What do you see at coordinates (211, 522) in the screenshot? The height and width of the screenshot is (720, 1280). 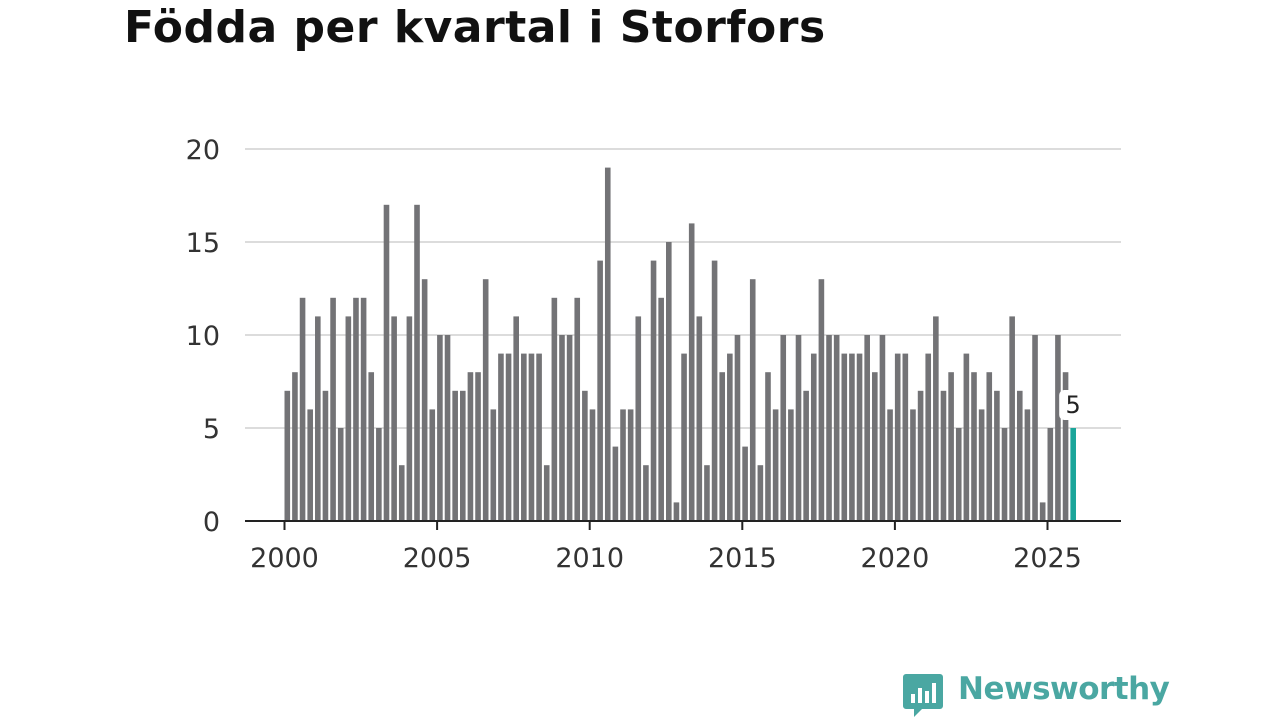 I see `y-tick-label: 0` at bounding box center [211, 522].